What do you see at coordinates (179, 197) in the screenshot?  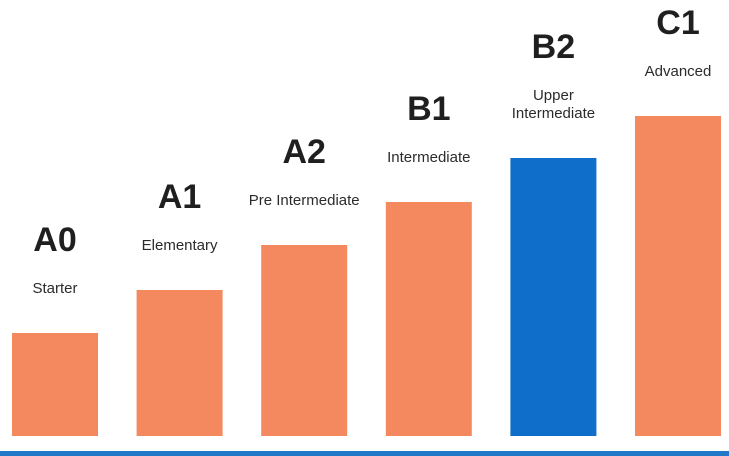 I see `level-code-a1: A1` at bounding box center [179, 197].